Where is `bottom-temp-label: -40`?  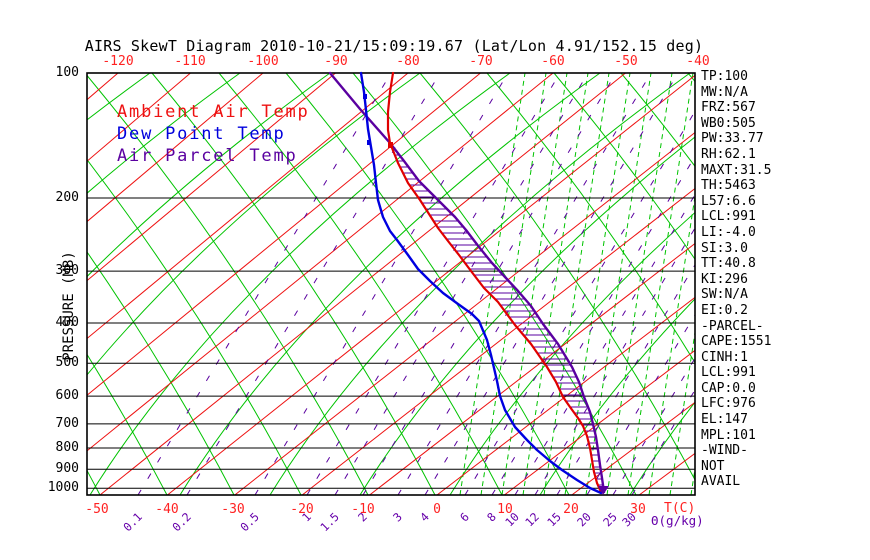 bottom-temp-label: -40 is located at coordinates (167, 509).